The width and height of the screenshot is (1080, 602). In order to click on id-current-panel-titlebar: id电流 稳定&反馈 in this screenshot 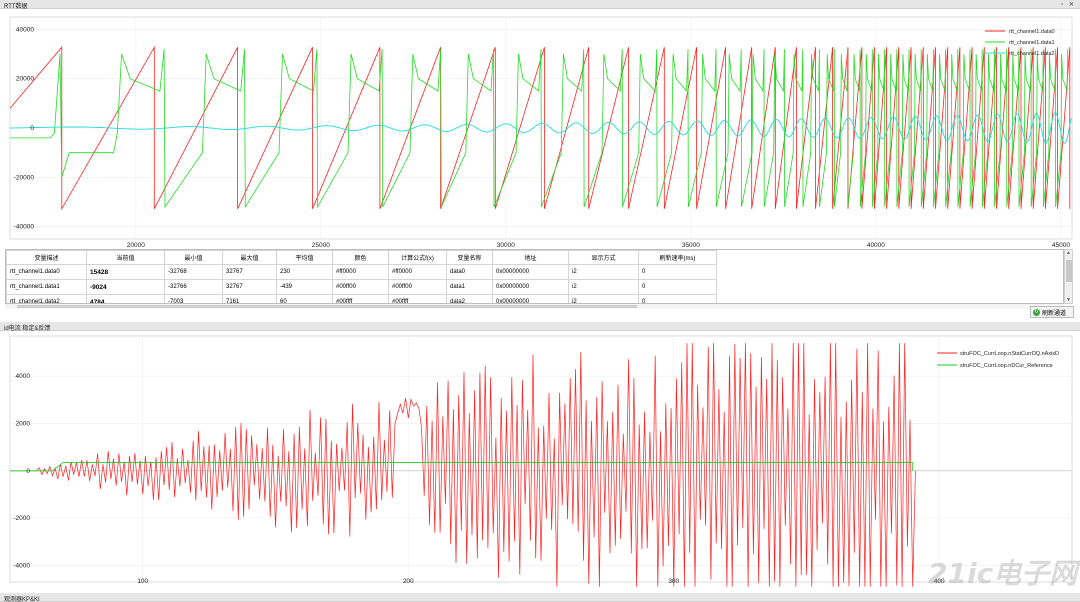, I will do `click(540, 327)`.